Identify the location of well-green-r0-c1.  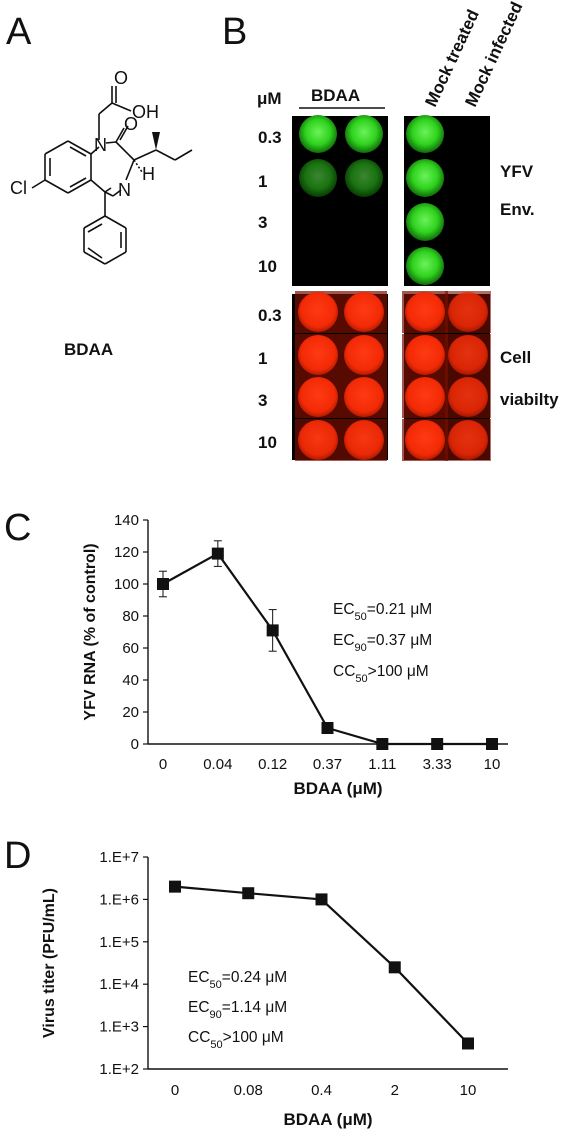
(364, 134).